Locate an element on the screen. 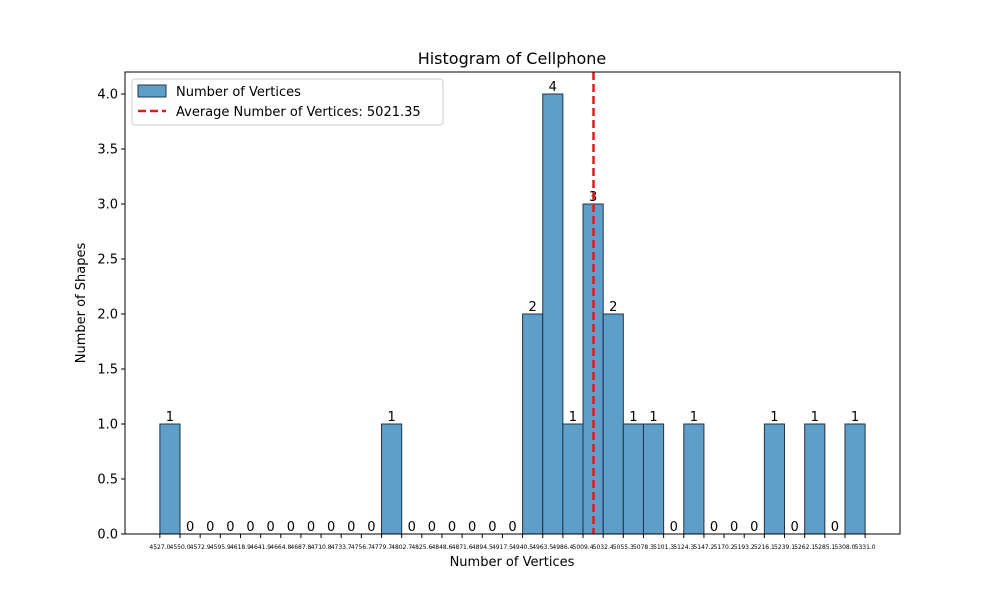 The image size is (1000, 600). x-tick-label: 4572.9 is located at coordinates (200, 547).